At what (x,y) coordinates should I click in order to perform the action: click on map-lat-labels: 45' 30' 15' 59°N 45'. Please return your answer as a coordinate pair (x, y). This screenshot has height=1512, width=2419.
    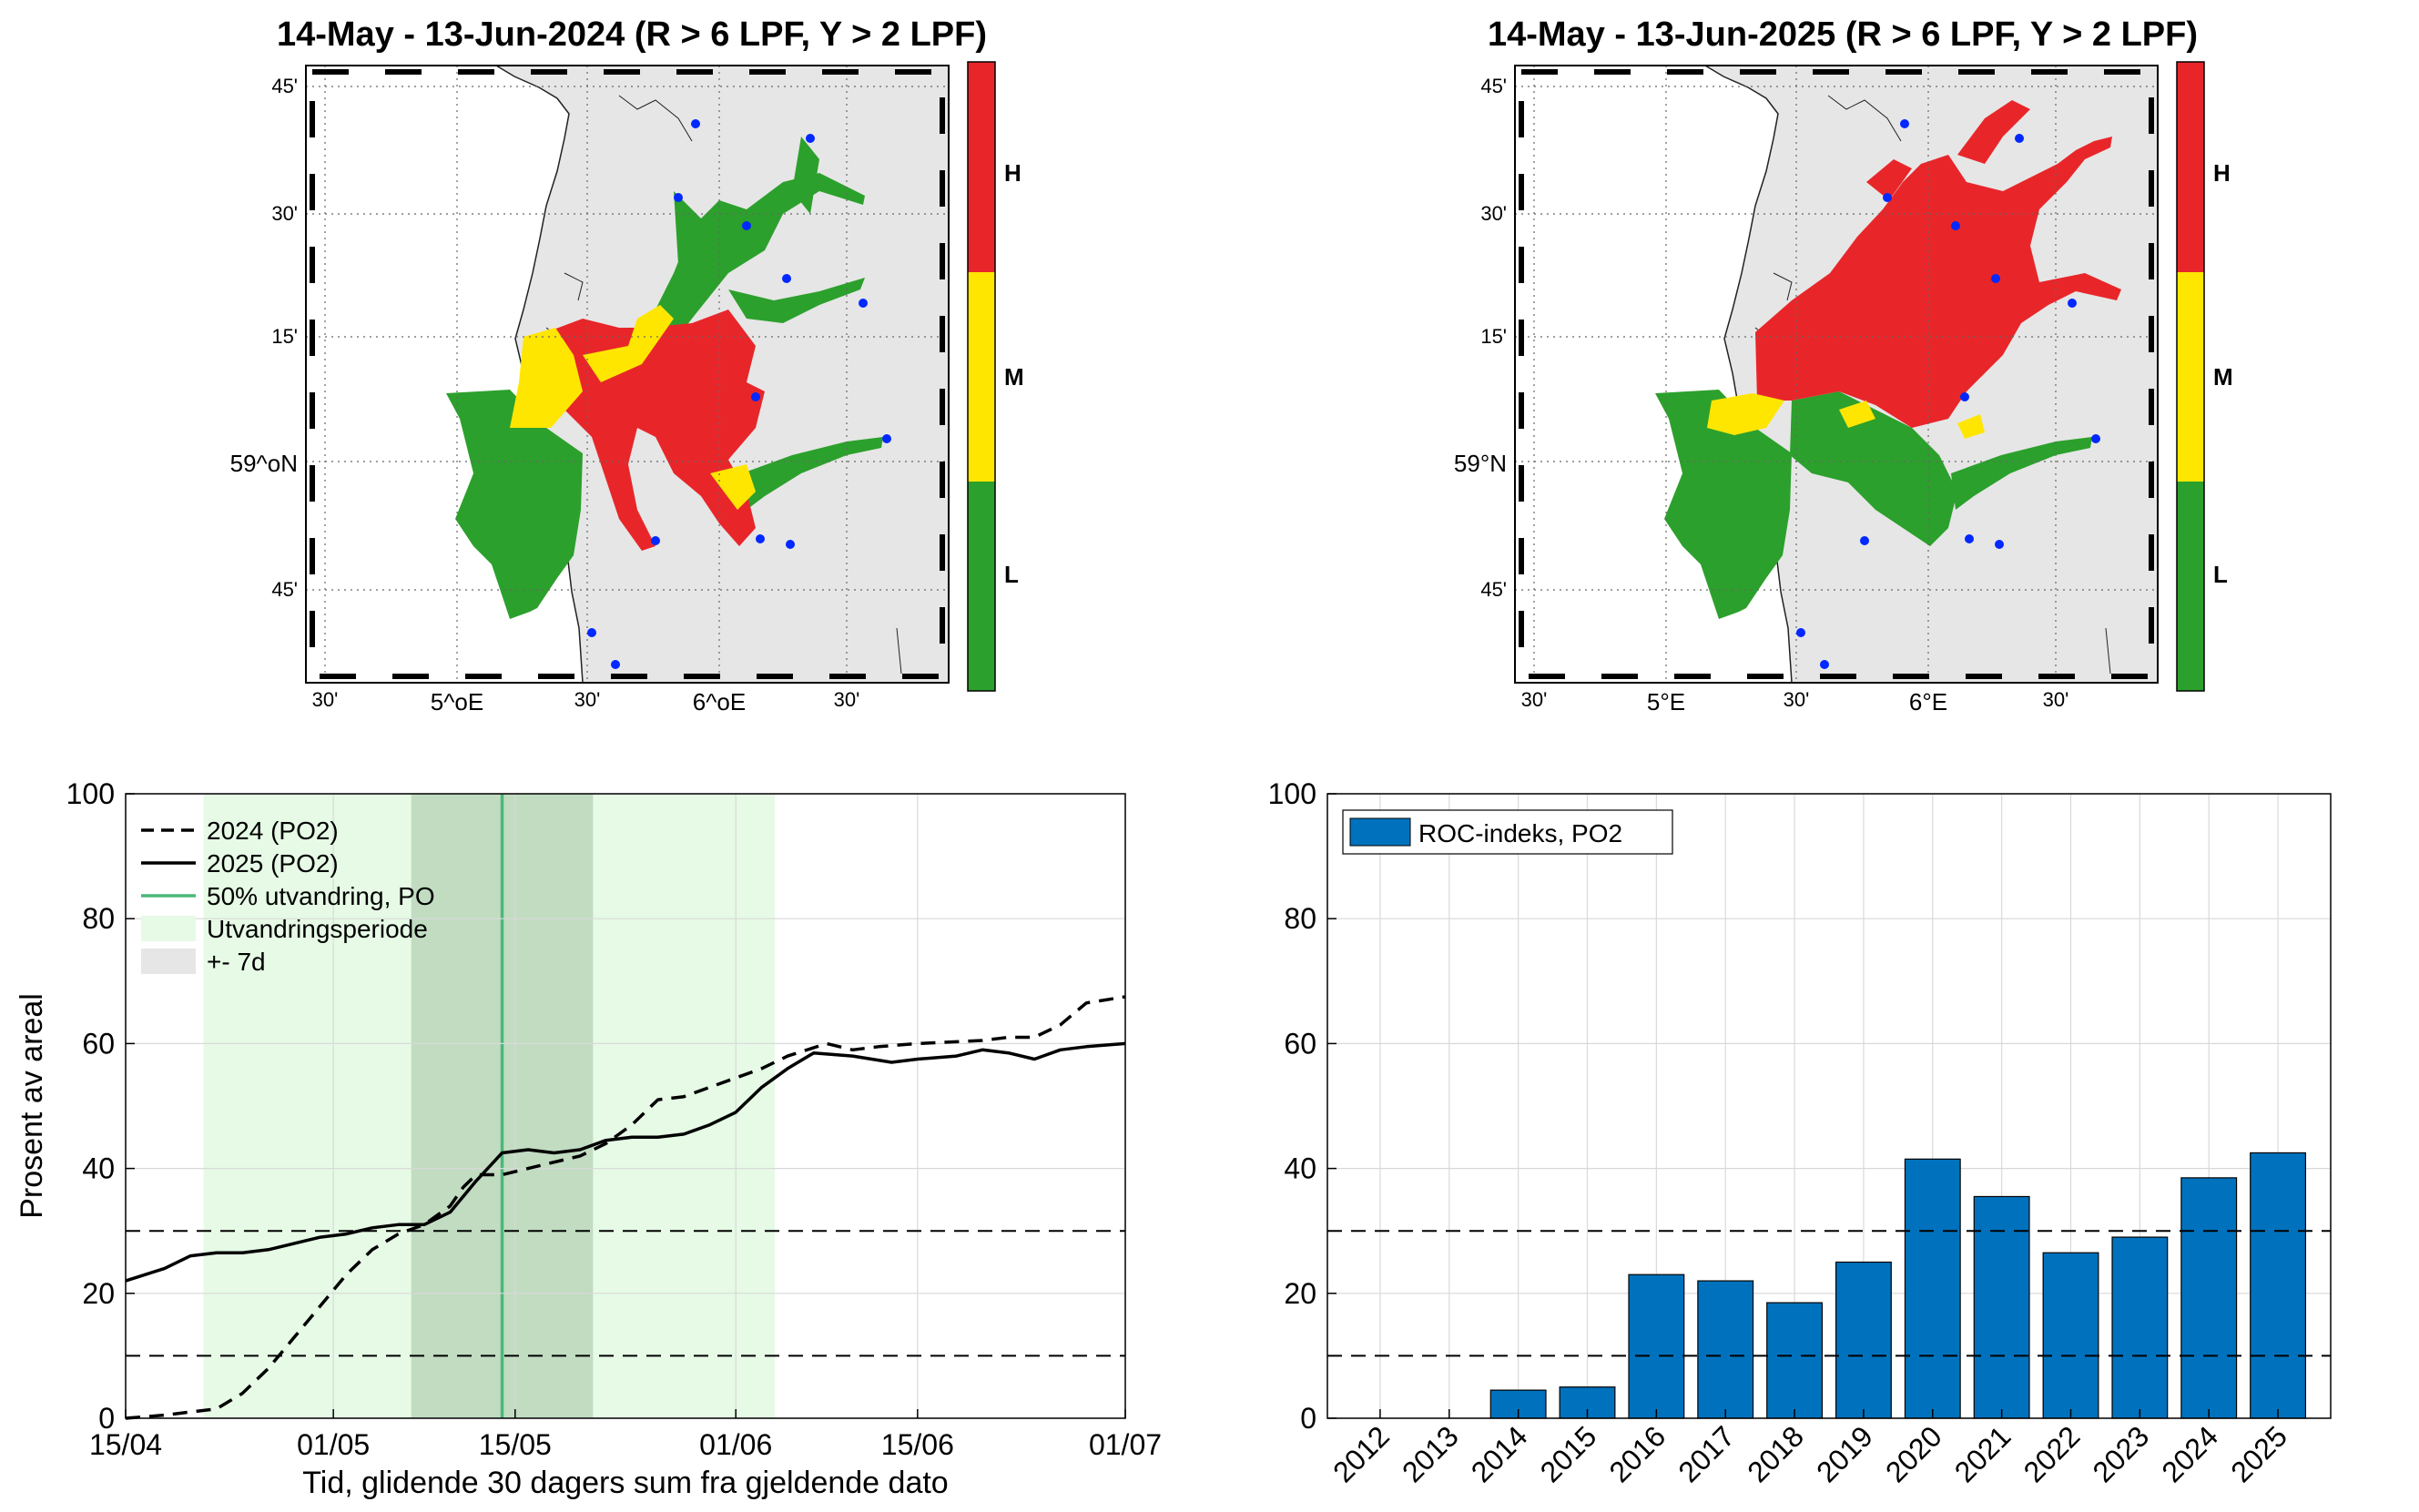
    Looking at the image, I should click on (1480, 338).